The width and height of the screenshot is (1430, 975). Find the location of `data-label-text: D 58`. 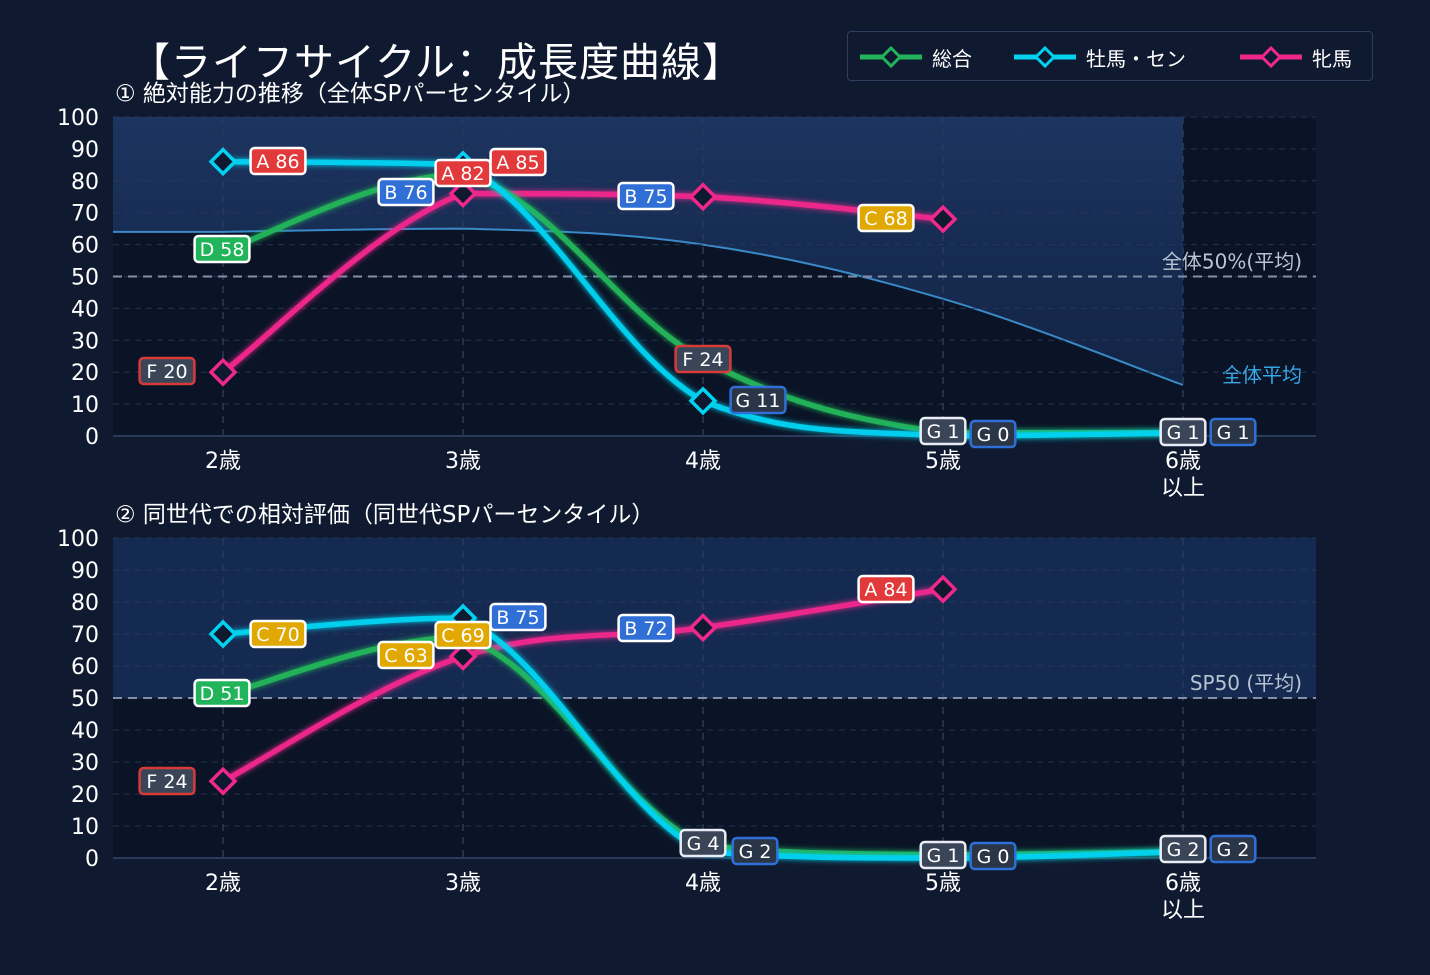

data-label-text: D 58 is located at coordinates (222, 250).